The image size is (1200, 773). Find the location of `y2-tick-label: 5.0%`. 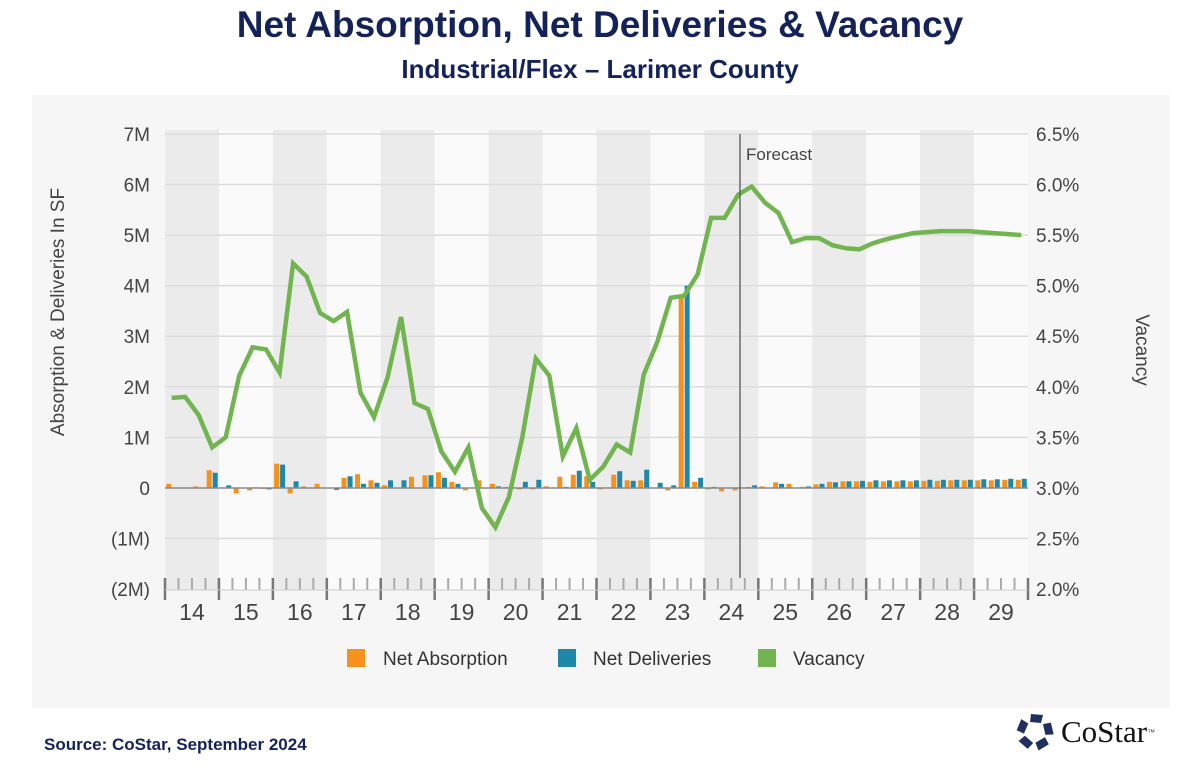

y2-tick-label: 5.0% is located at coordinates (1057, 287).